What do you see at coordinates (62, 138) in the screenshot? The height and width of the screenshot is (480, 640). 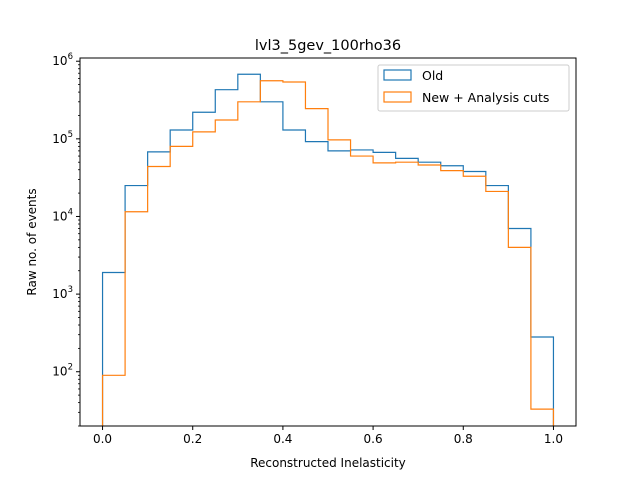 I see `y-tick-label: 10⁵` at bounding box center [62, 138].